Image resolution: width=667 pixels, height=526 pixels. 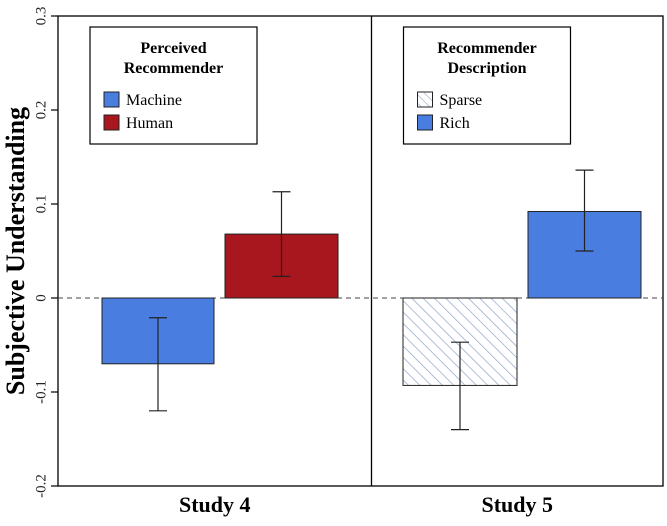 I want to click on legend-entry-machine: Machine, so click(x=154, y=100).